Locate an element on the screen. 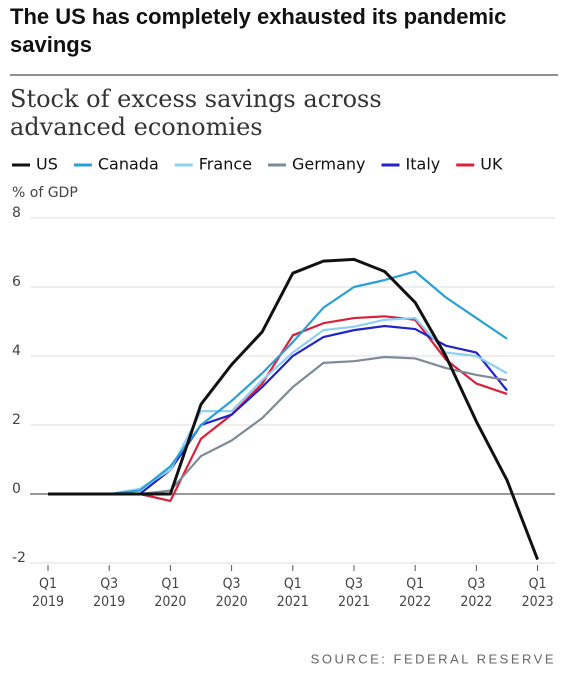 This screenshot has width=569, height=680. y-tick-label: 6 is located at coordinates (16, 282).